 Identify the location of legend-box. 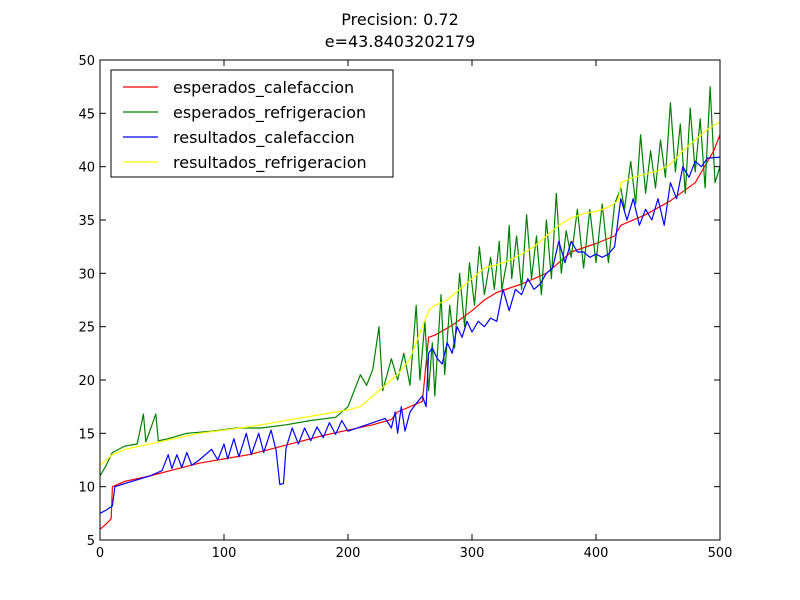
(252, 123).